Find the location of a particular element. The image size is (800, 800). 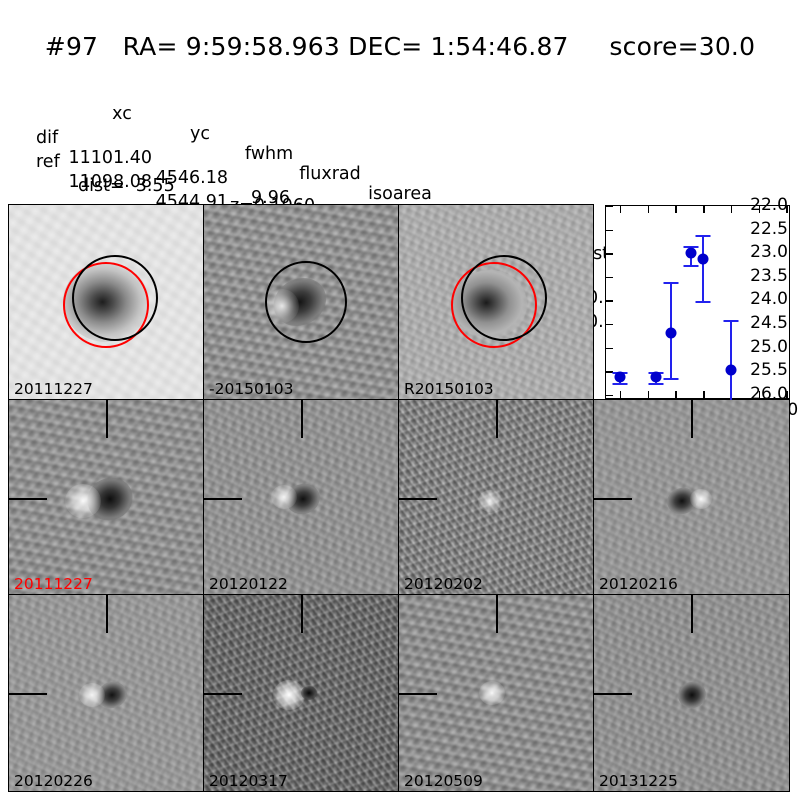

stamp-registered-R20150103: R20150103 is located at coordinates (496, 302).